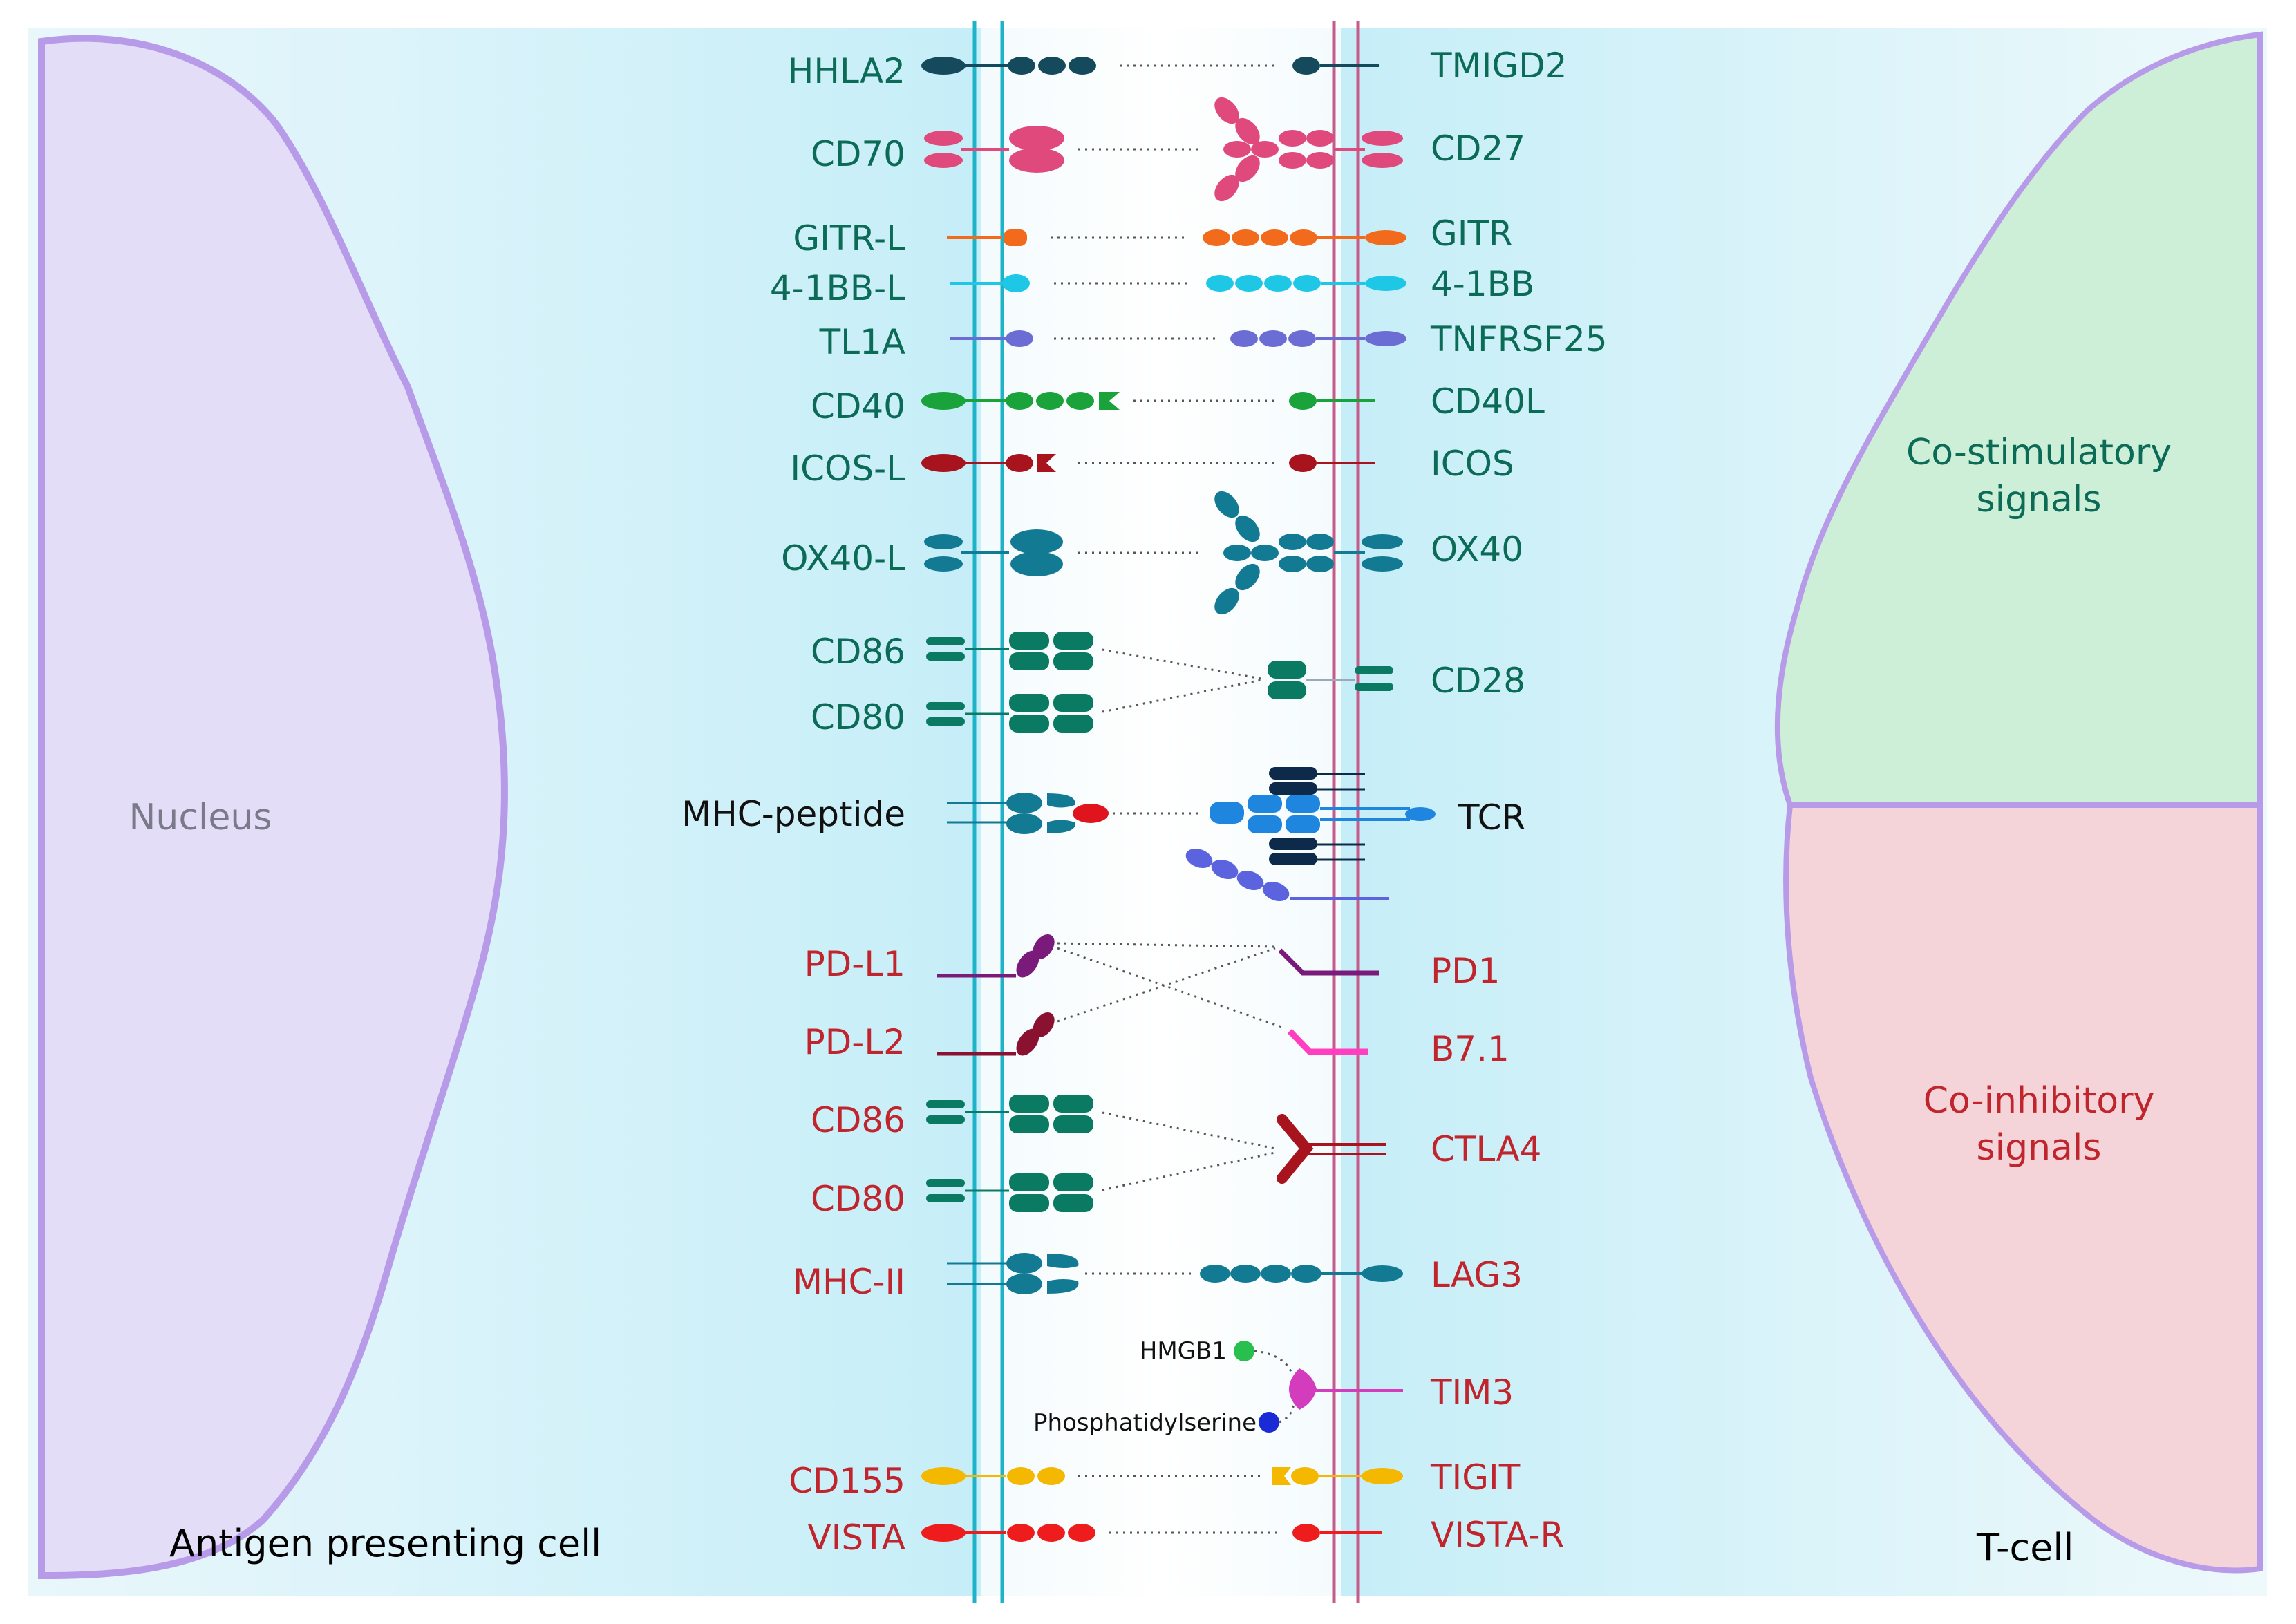  I want to click on label-hmgb1: HMGB1, so click(1183, 1351).